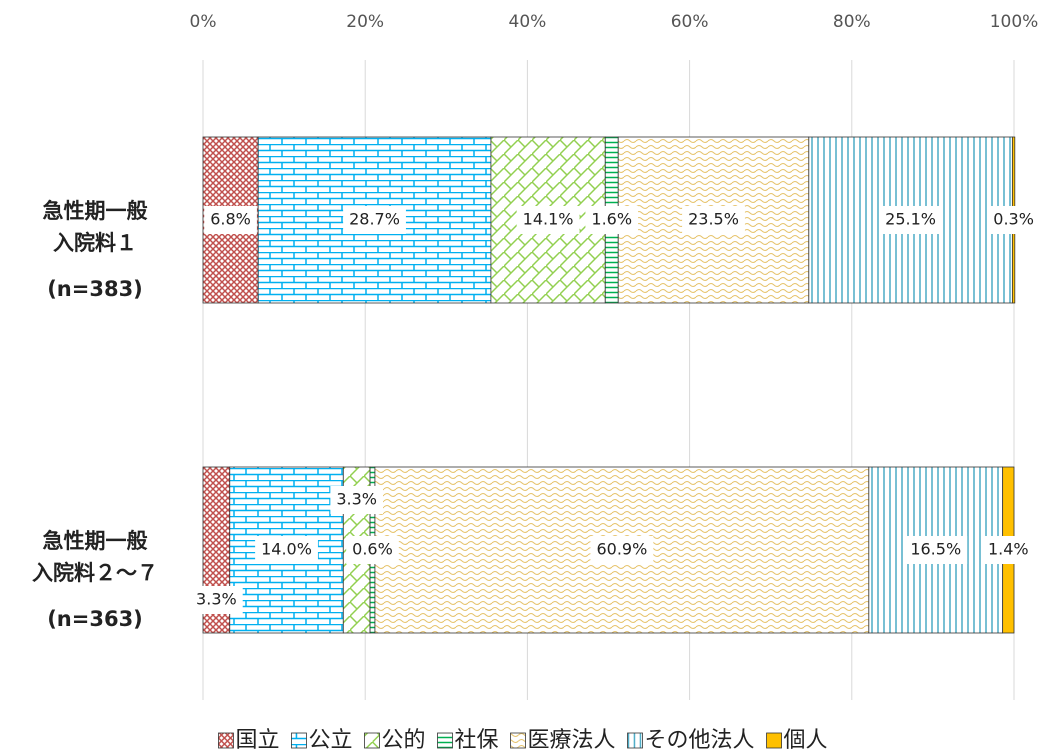  I want to click on data-label: 6.8%, so click(230, 220).